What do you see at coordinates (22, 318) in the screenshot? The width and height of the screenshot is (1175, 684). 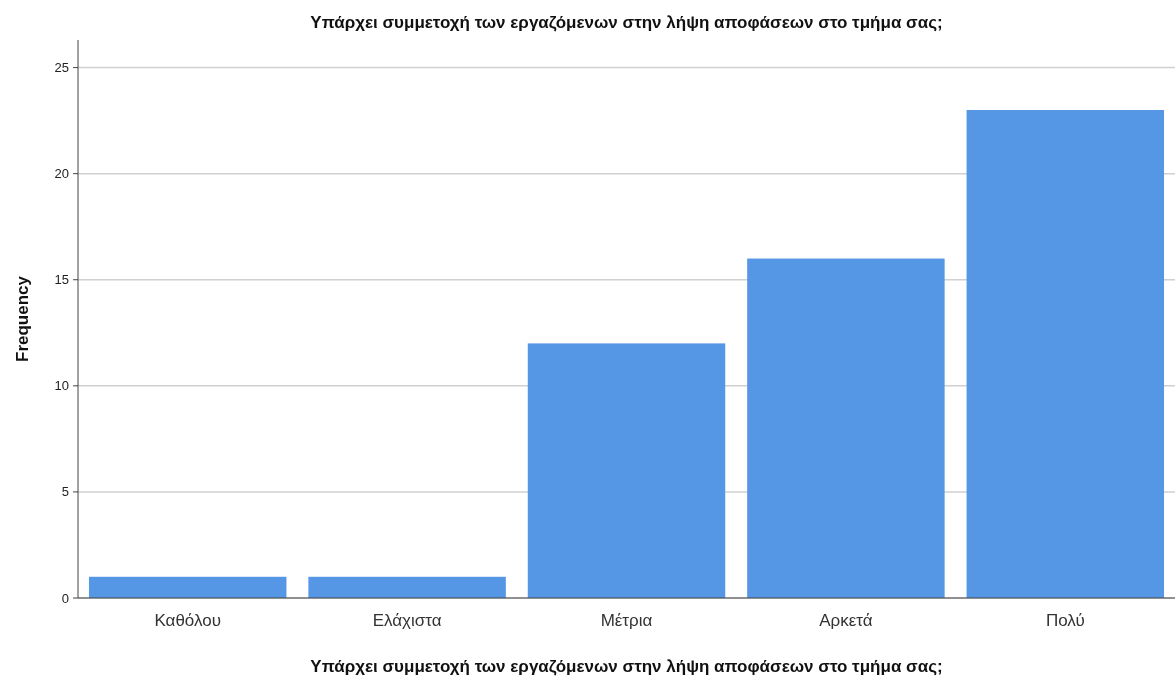 I see `y-axis-title: Frequency` at bounding box center [22, 318].